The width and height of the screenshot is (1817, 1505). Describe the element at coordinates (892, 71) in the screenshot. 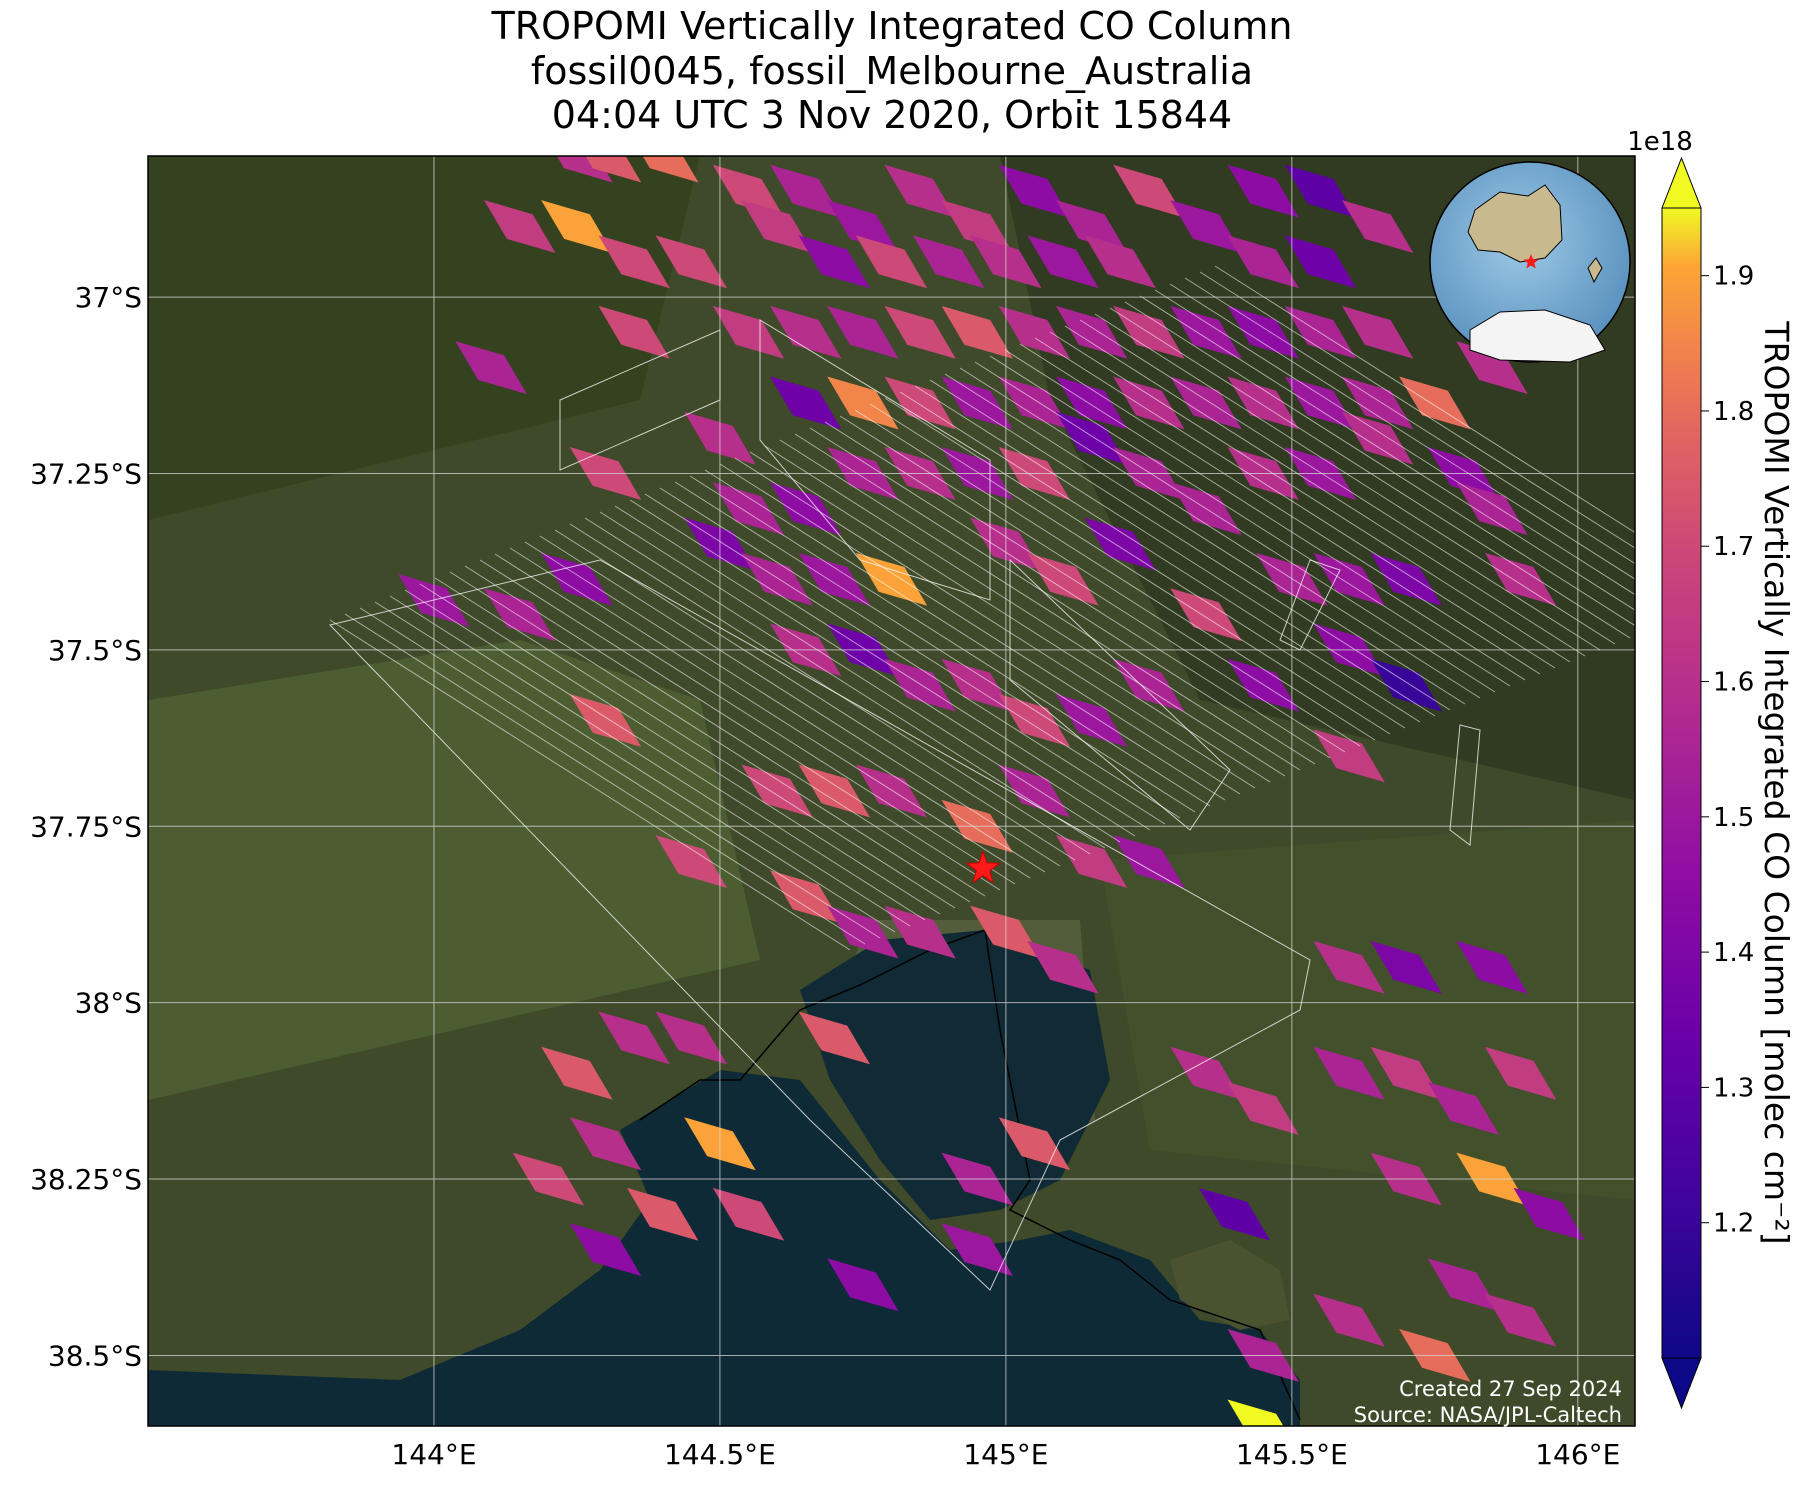

I see `title-line-2: fossil0045, fossil_Melbourne_Australia` at that location.